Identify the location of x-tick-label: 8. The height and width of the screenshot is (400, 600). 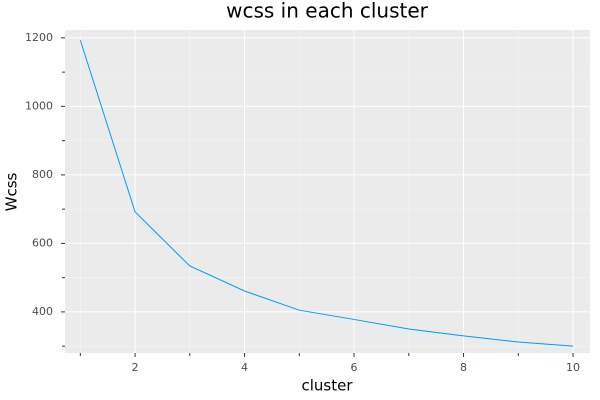
(463, 367).